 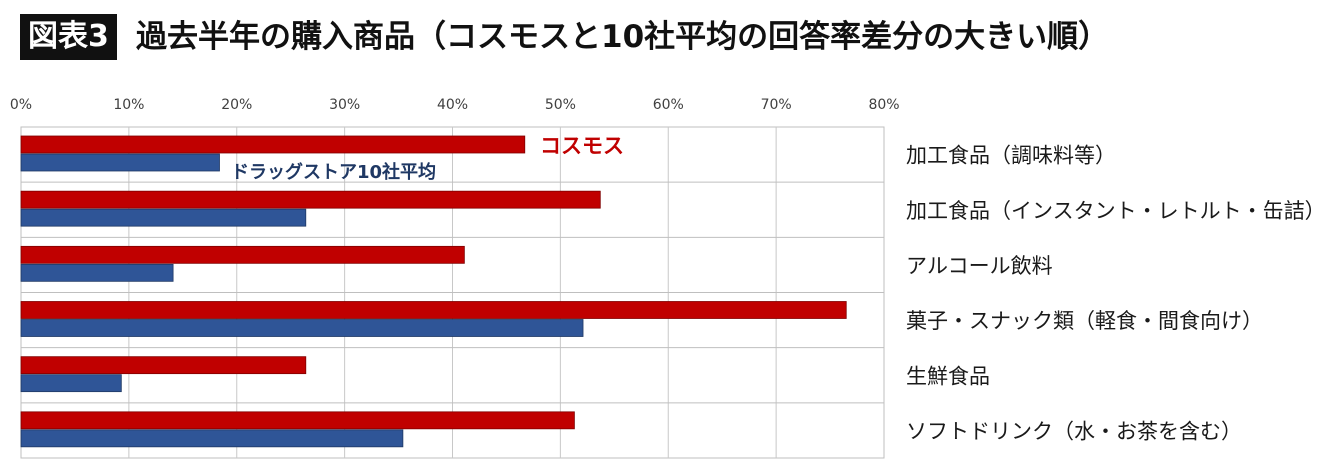 I want to click on x-tick-label: 50%, so click(x=560, y=105).